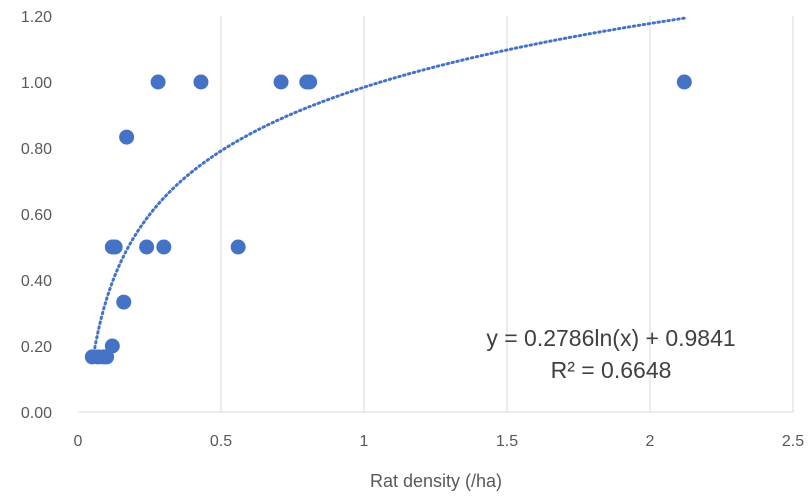  I want to click on y-tick-label: 0.60, so click(36, 215).